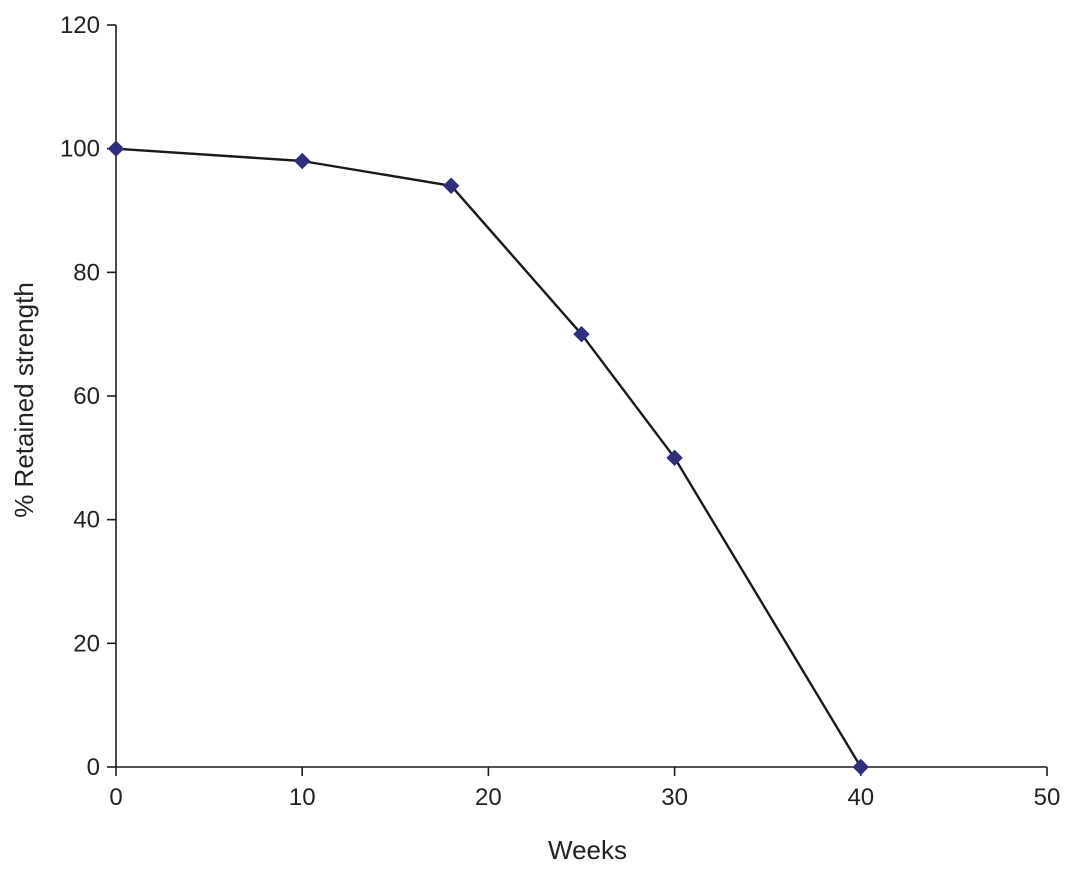 The image size is (1080, 876). What do you see at coordinates (674, 797) in the screenshot?
I see `x-tick-label: 30` at bounding box center [674, 797].